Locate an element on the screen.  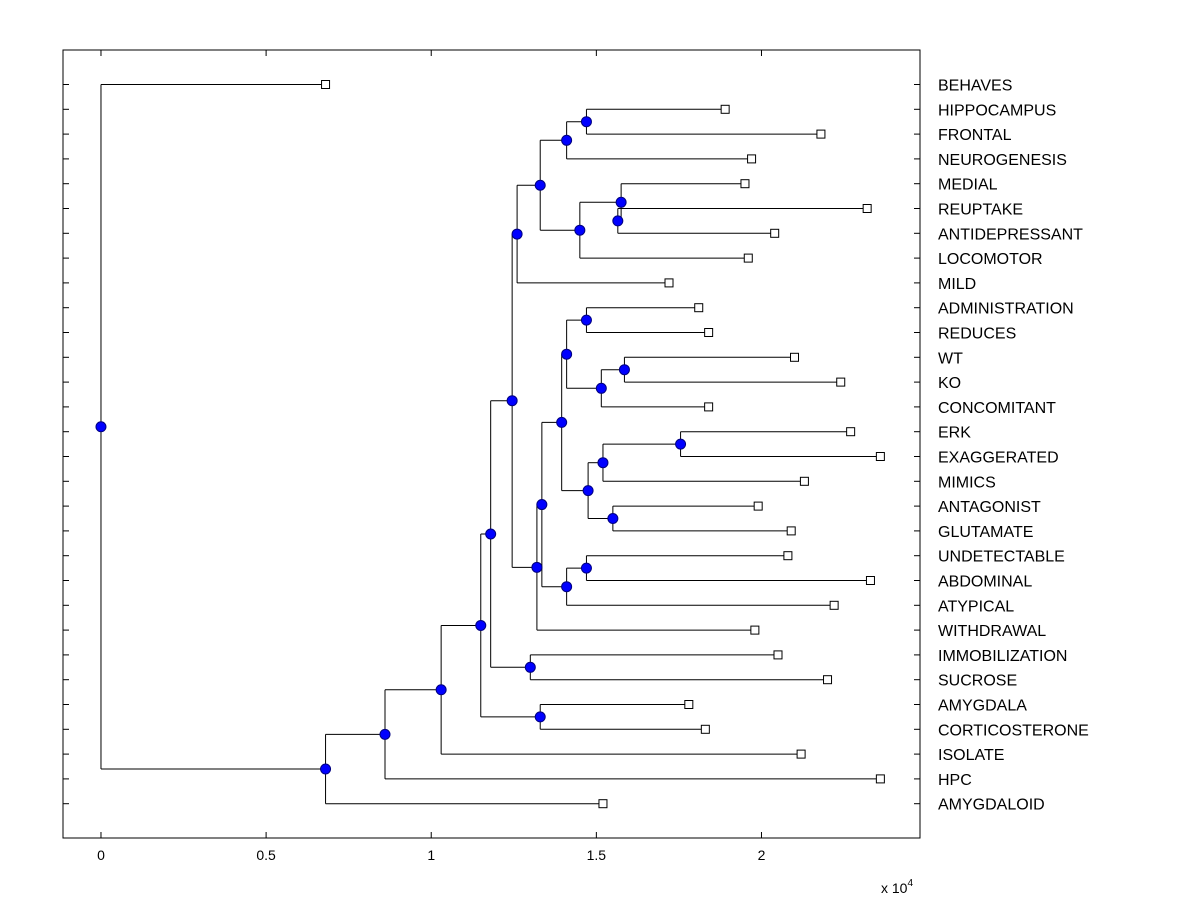
leaf-label-amygdaloid: AMYGDALOID is located at coordinates (991, 805).